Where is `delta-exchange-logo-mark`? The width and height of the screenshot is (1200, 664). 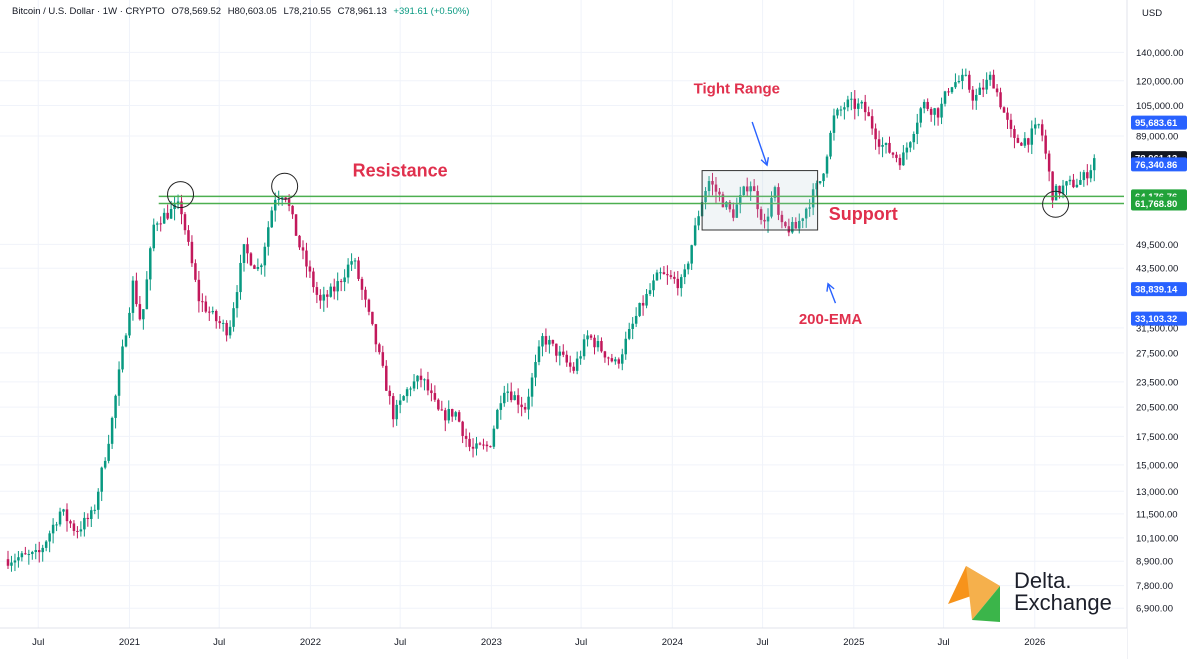 delta-exchange-logo-mark is located at coordinates (974, 594).